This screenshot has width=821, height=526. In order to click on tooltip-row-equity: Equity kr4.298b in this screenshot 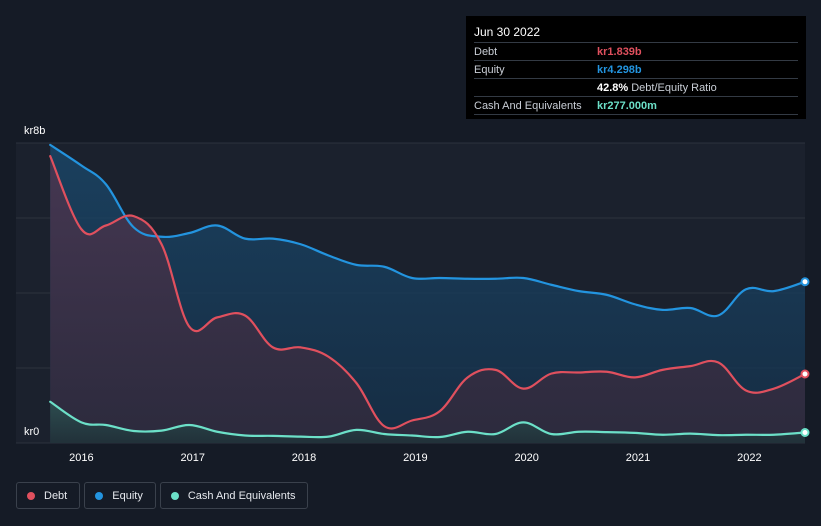, I will do `click(636, 69)`.